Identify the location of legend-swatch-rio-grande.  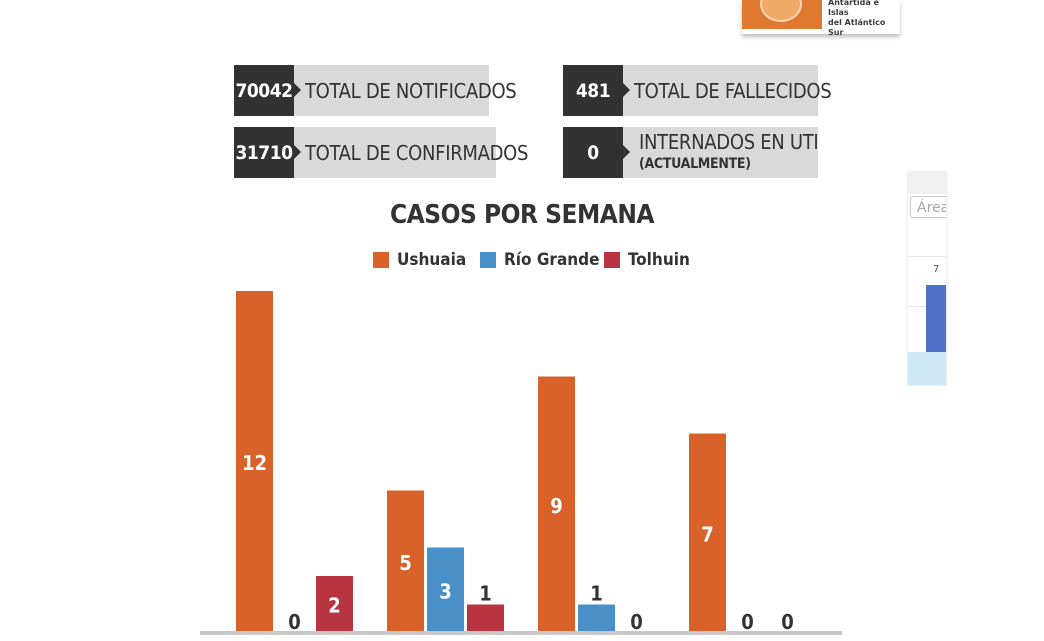
(488, 260).